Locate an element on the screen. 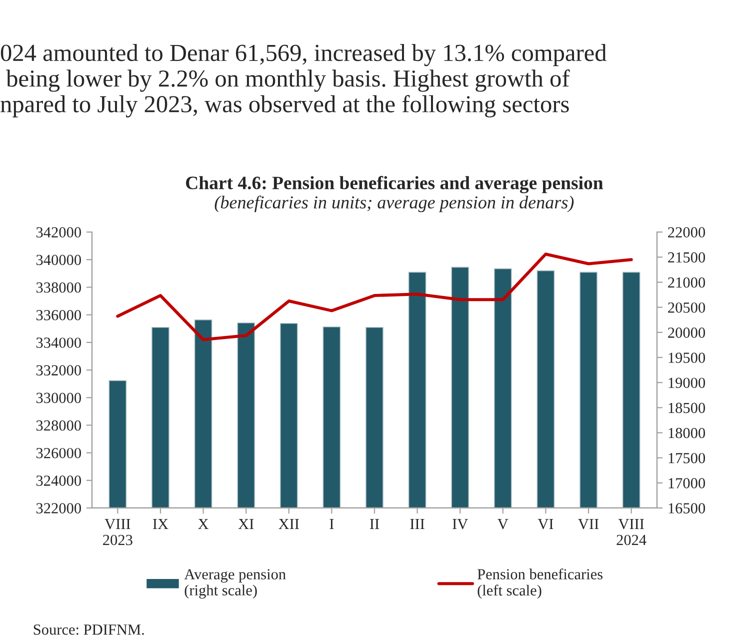 Image resolution: width=730 pixels, height=641 pixels. y-tick-label: 342000 is located at coordinates (58, 232).